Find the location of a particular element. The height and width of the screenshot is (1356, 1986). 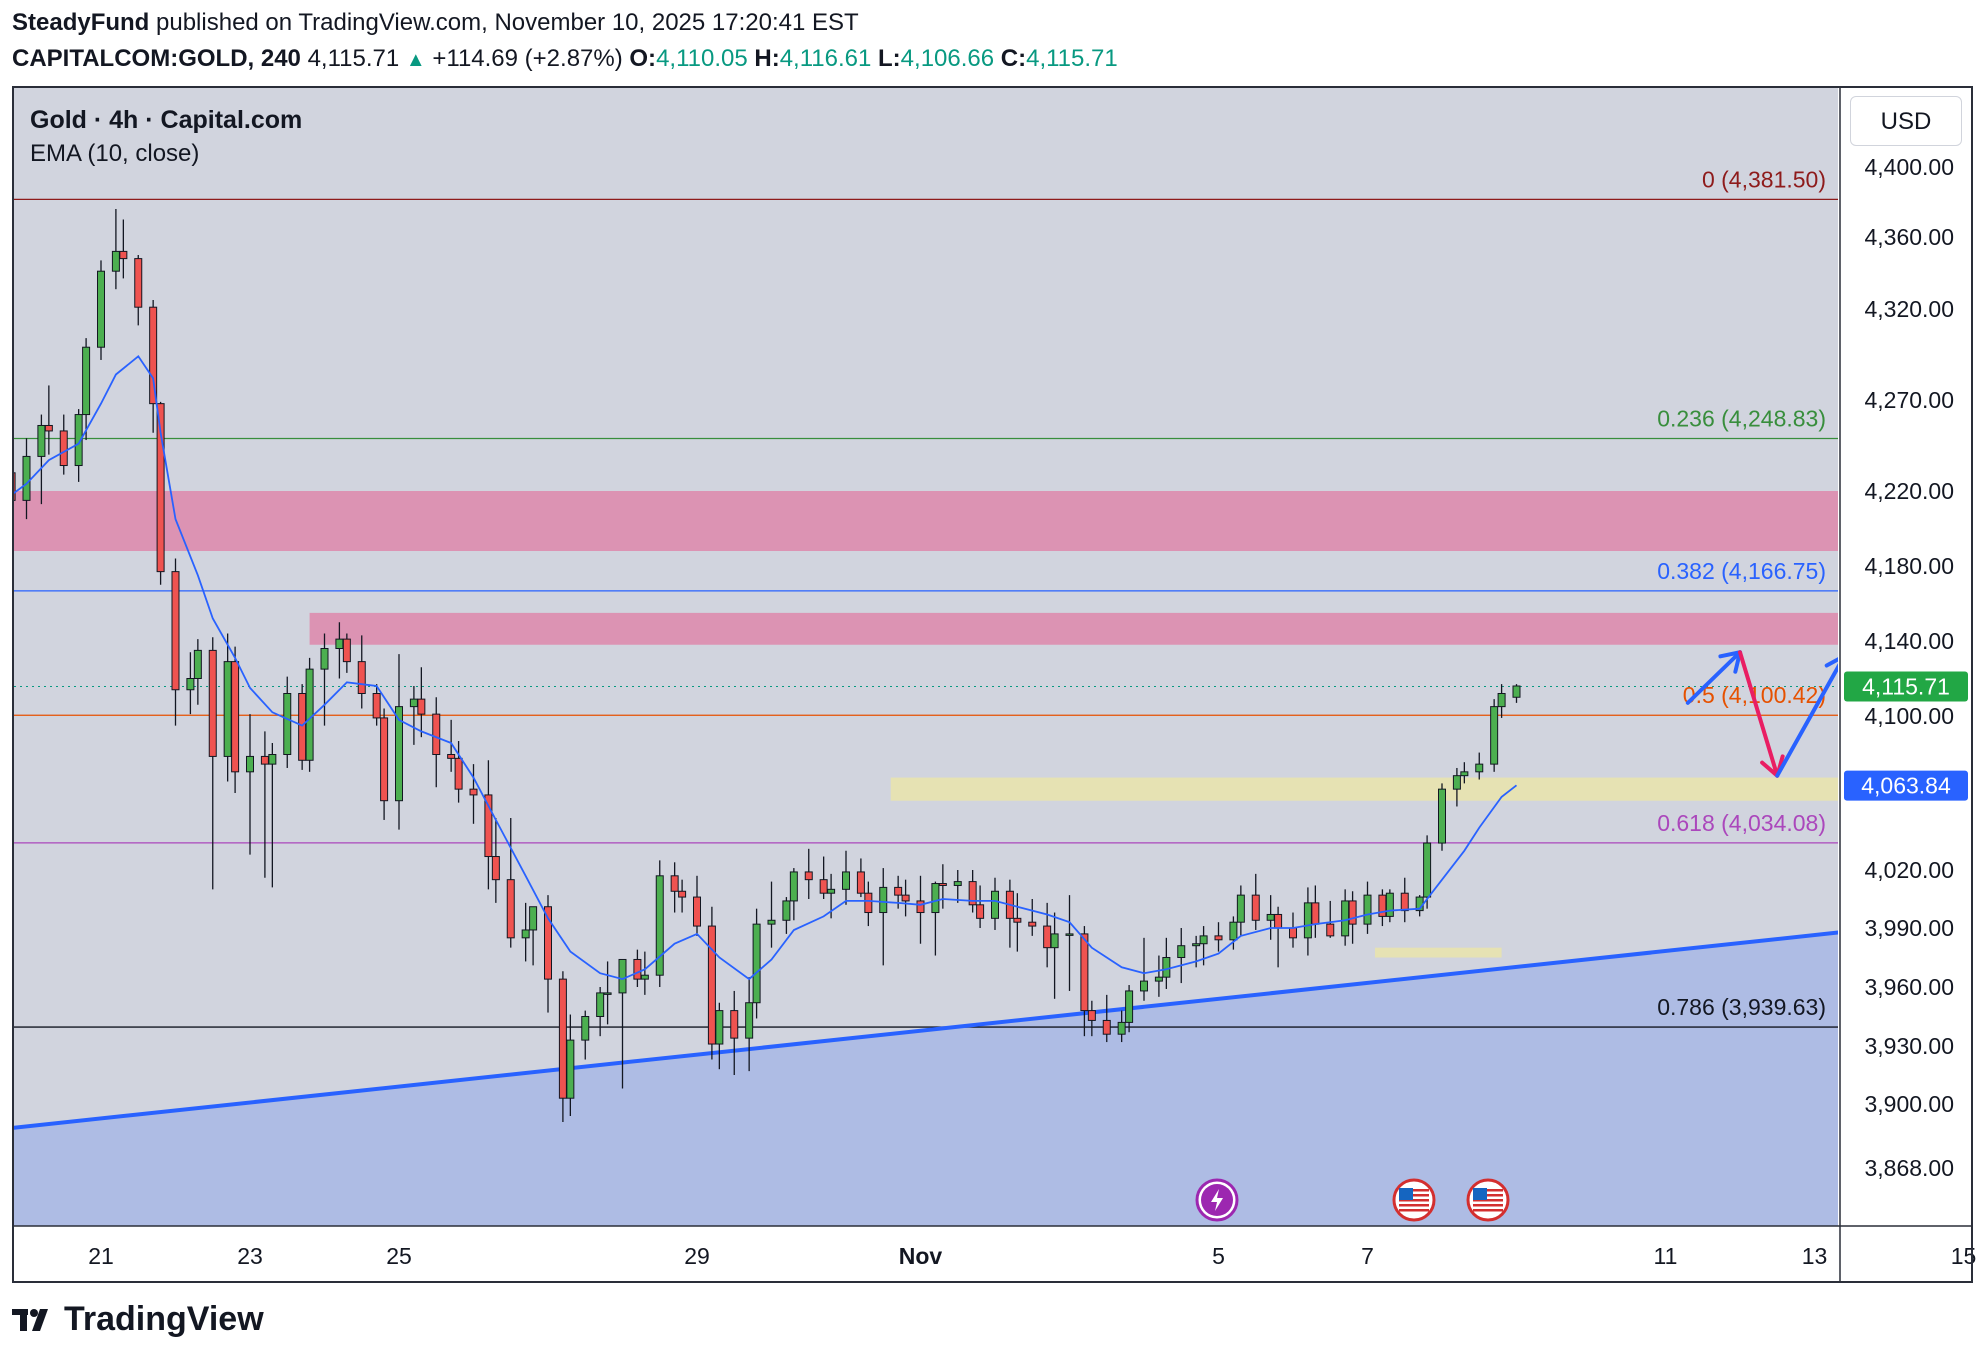

x-tick-label-4: Nov is located at coordinates (921, 1256).